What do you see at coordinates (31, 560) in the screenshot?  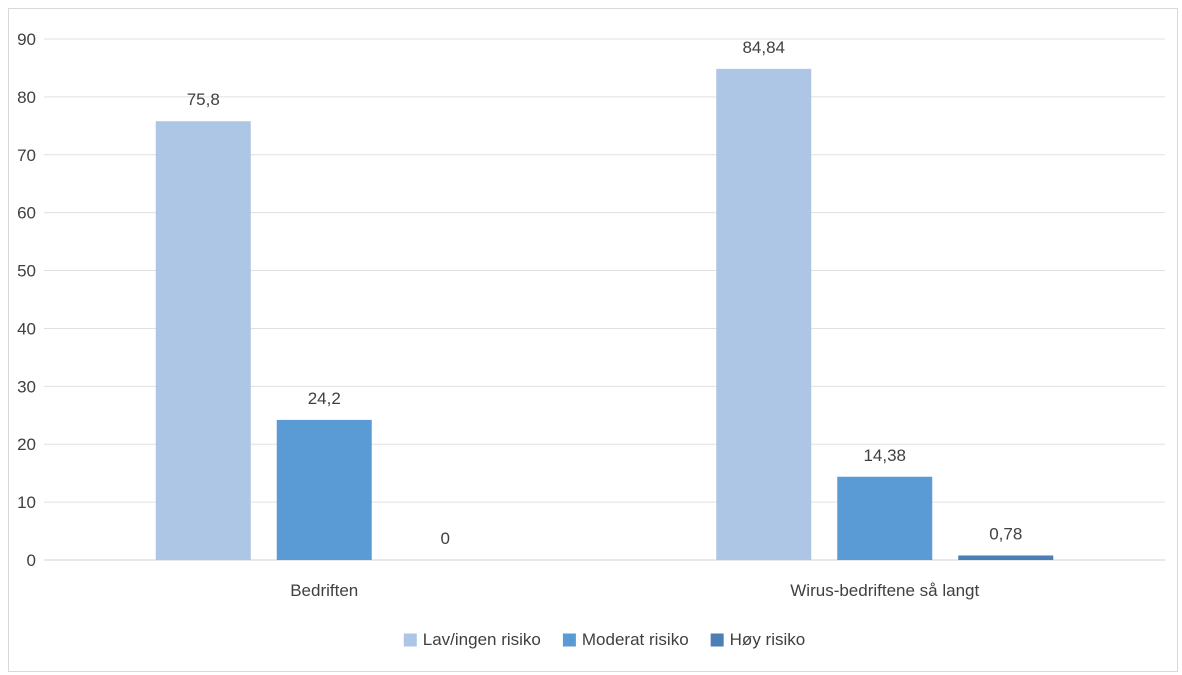 I see `y-tick-label: 0` at bounding box center [31, 560].